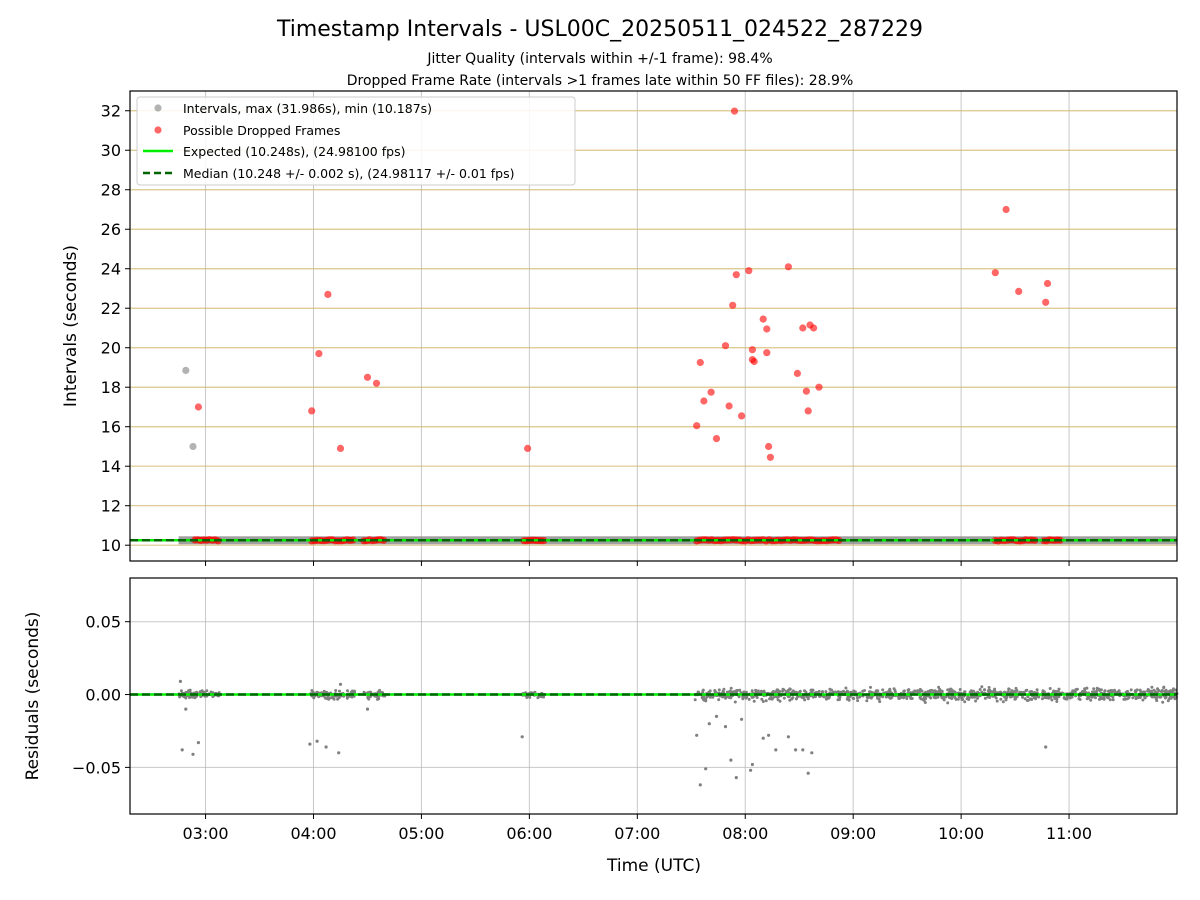 The height and width of the screenshot is (900, 1200). What do you see at coordinates (111, 229) in the screenshot?
I see `top-y-tick-label: 26` at bounding box center [111, 229].